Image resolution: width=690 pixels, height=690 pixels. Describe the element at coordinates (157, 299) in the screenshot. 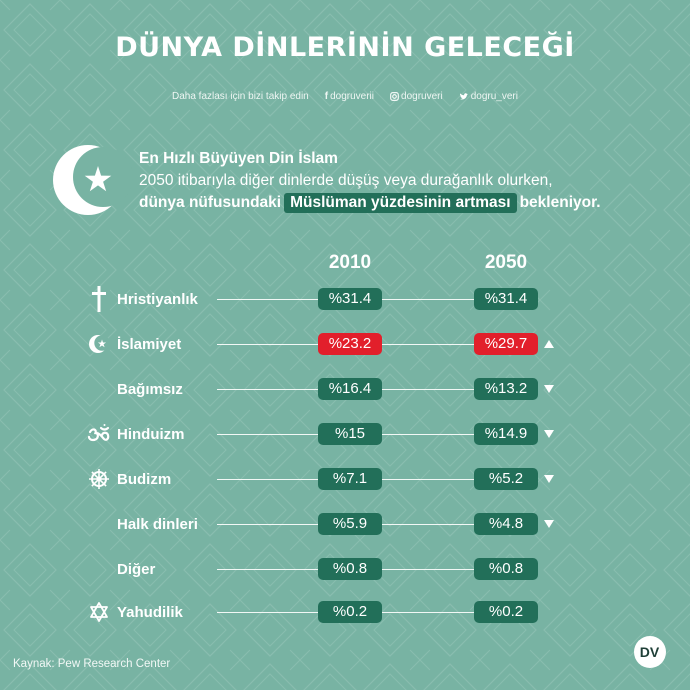

I see `row-label: Hristiyanlık` at that location.